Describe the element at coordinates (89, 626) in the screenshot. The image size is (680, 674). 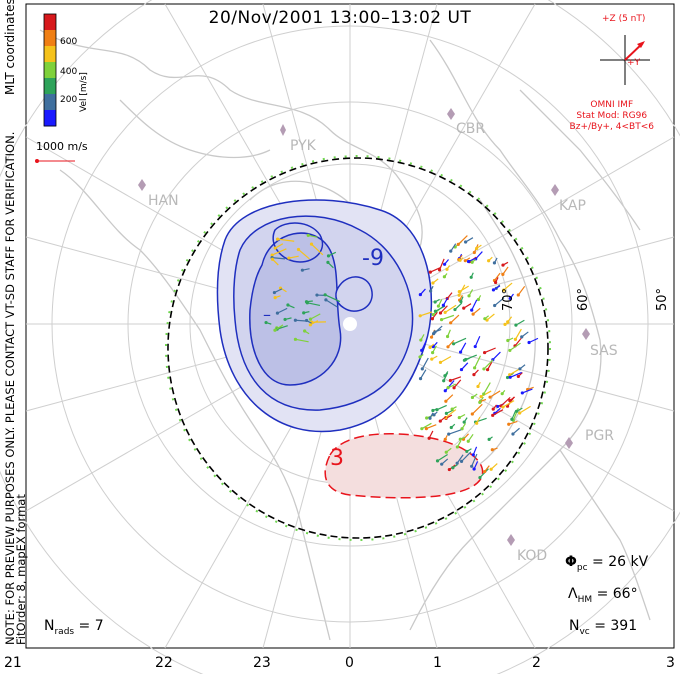
I see `n-rads-value: = 7` at that location.